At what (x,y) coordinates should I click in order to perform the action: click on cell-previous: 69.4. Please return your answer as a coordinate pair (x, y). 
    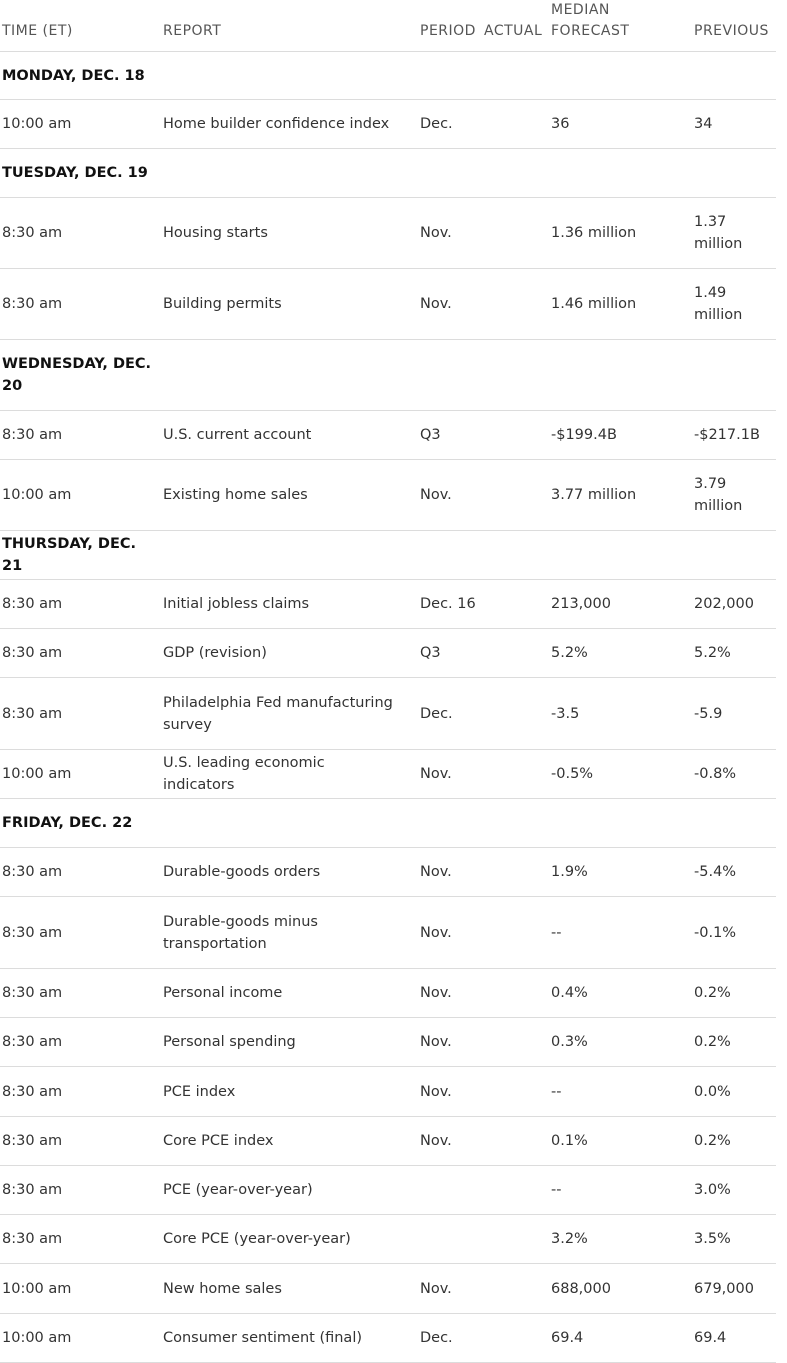
    Looking at the image, I should click on (735, 1338).